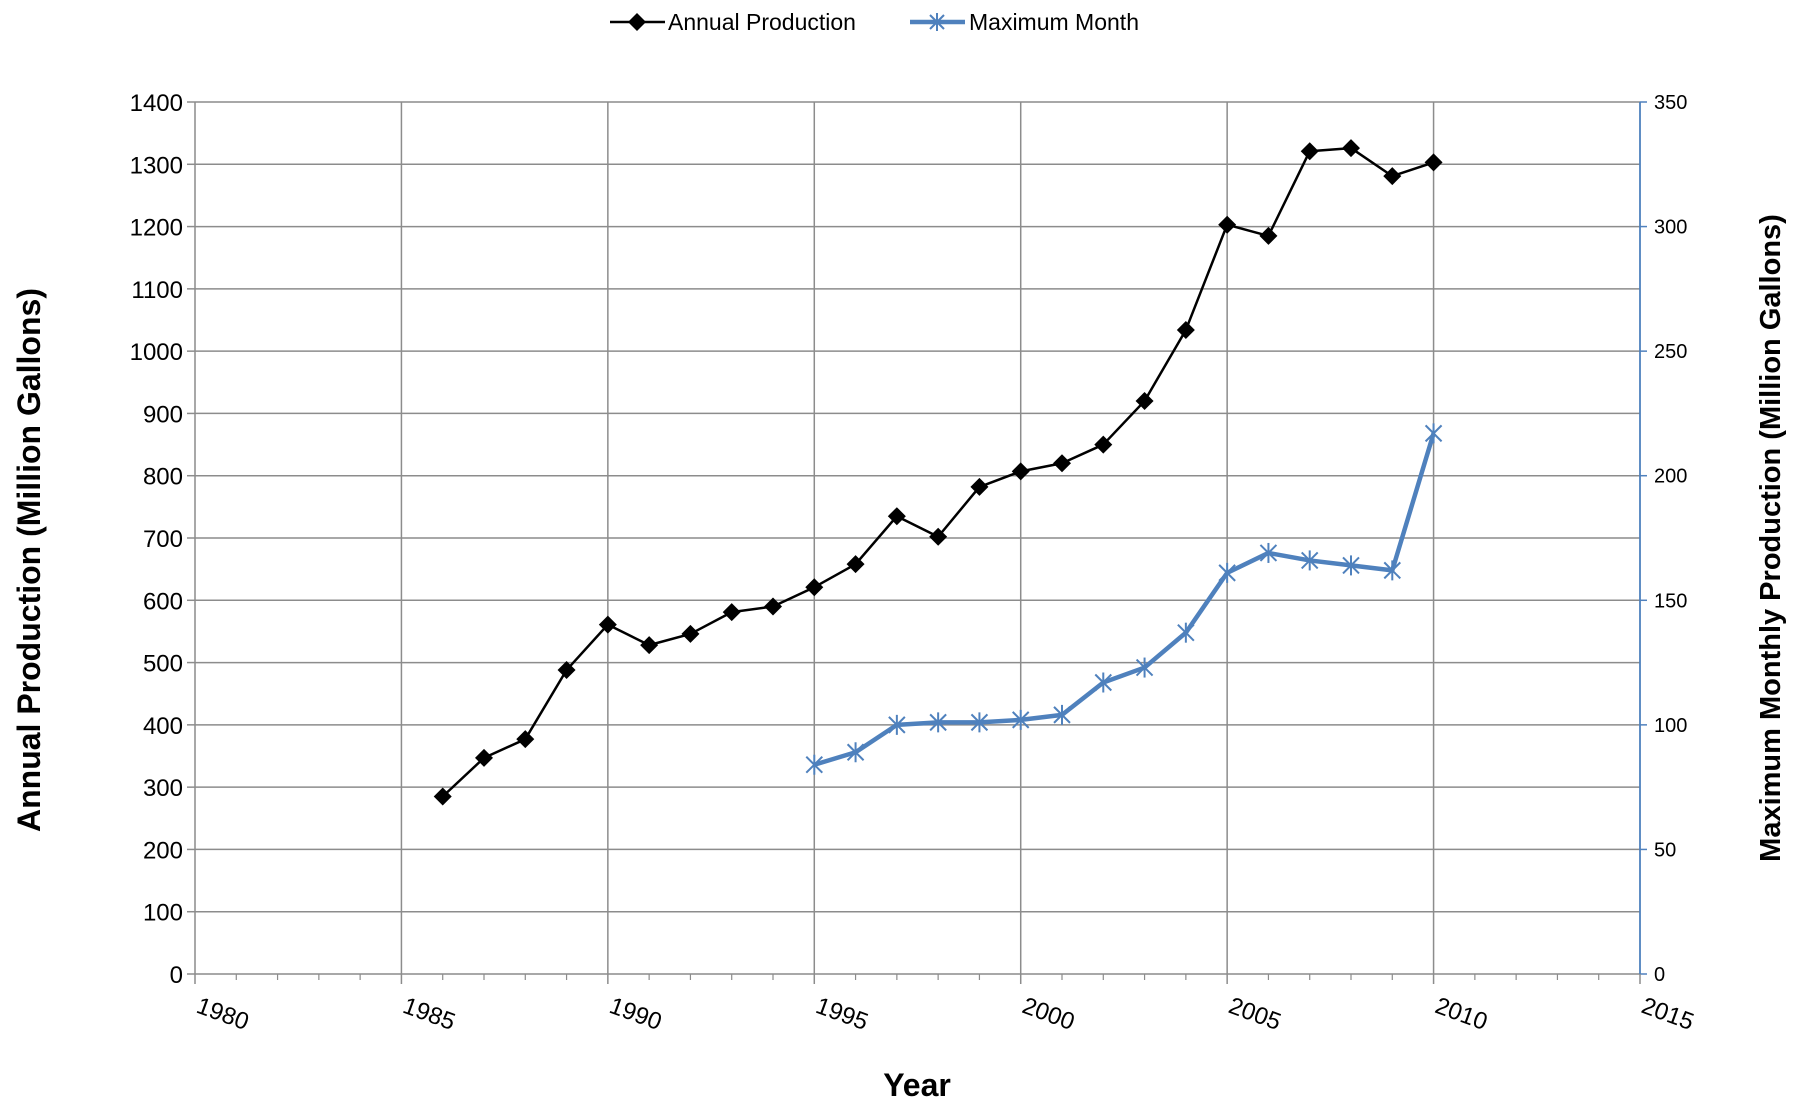 This screenshot has height=1103, width=1798. What do you see at coordinates (156, 165) in the screenshot?
I see `y-tick-label: 1300` at bounding box center [156, 165].